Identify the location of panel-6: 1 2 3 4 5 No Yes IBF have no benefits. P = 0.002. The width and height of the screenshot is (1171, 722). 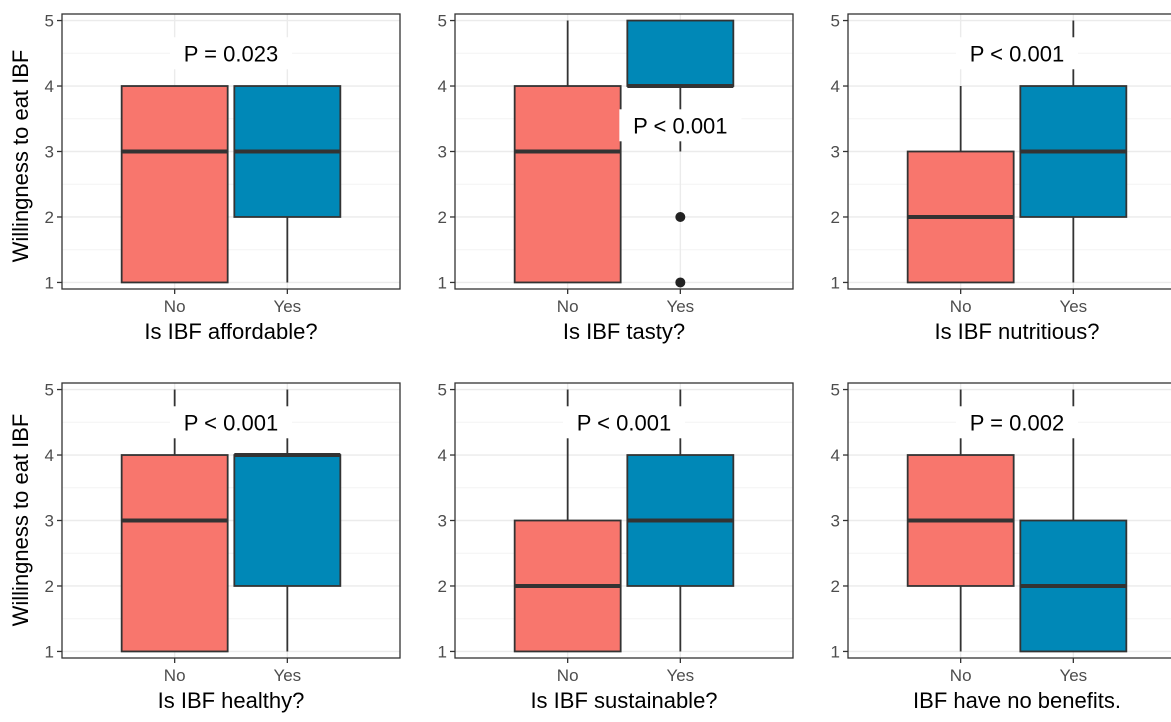
(1001, 547).